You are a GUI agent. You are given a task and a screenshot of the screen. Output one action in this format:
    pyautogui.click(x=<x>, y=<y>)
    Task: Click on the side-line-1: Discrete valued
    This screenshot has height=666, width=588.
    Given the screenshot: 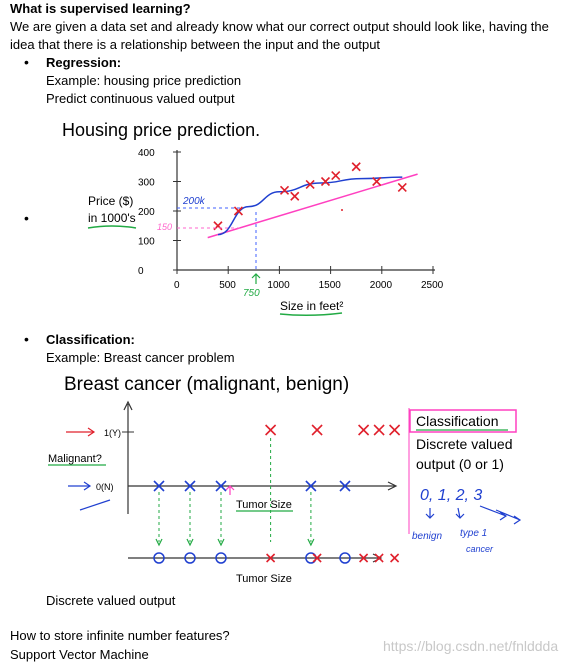 What is the action you would take?
    pyautogui.click(x=464, y=444)
    